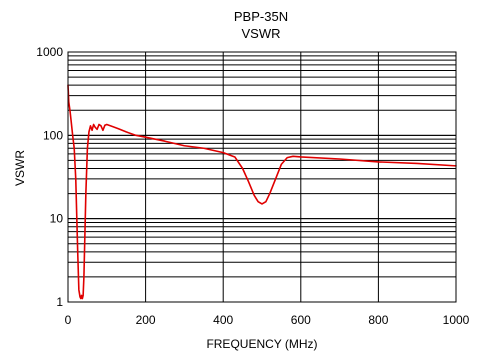 The width and height of the screenshot is (484, 352). I want to click on y-tick-label-100: 100, so click(53, 135).